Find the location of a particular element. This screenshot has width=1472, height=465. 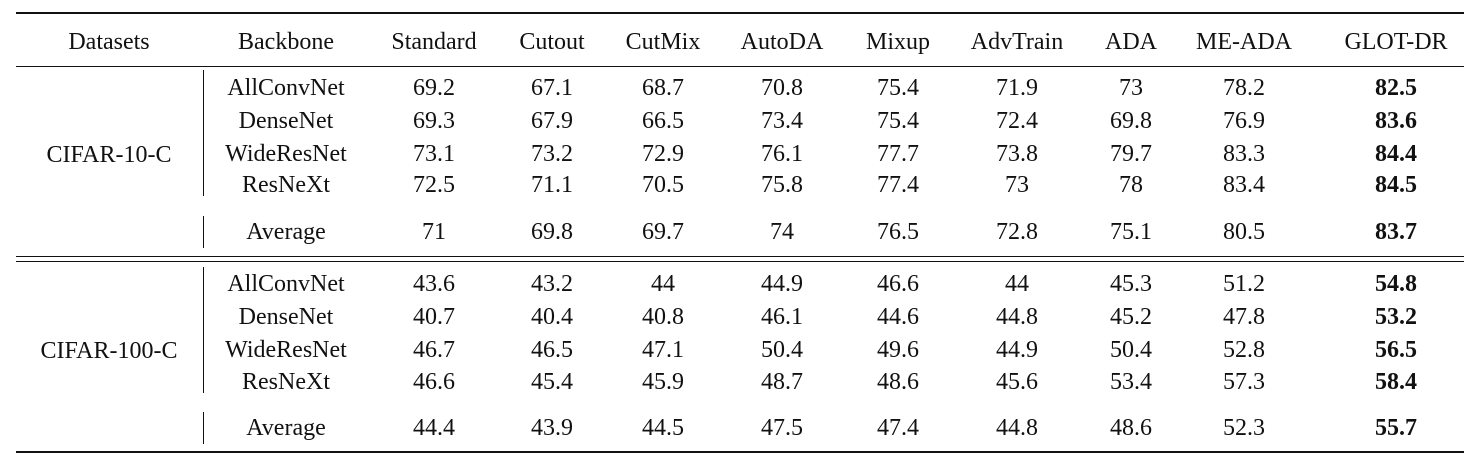

value-cell: 70.8 is located at coordinates (782, 88).